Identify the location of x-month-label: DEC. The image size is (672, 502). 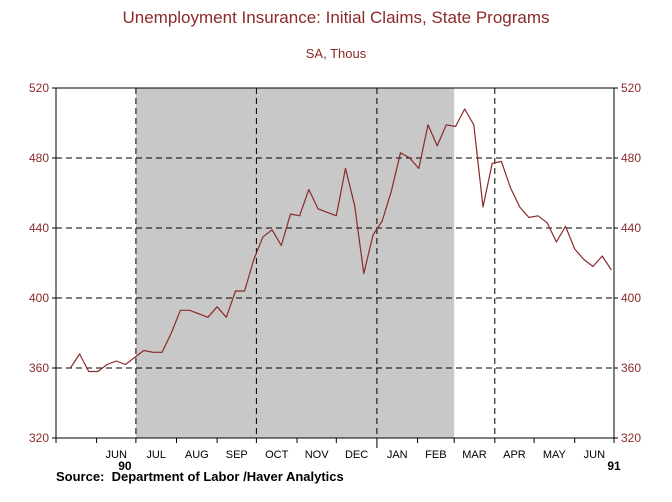
(356, 455).